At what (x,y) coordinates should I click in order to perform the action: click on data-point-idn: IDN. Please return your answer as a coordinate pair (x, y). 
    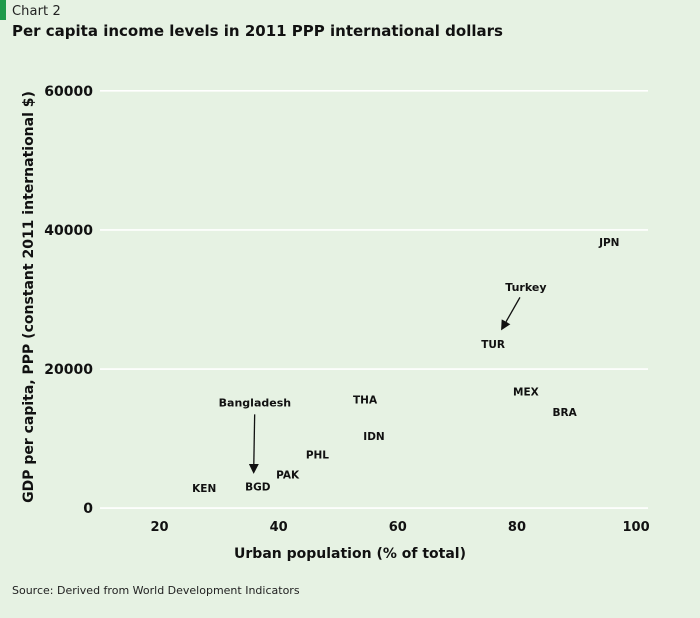
    Looking at the image, I should click on (373, 437).